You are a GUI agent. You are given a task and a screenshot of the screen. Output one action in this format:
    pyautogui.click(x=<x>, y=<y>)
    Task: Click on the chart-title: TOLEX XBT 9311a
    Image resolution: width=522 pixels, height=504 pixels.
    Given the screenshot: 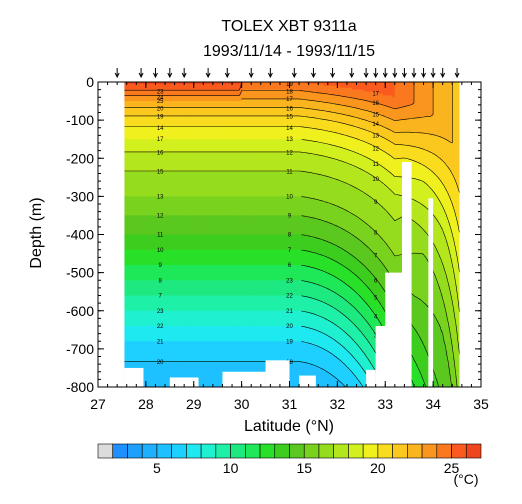 What is the action you would take?
    pyautogui.click(x=288, y=26)
    